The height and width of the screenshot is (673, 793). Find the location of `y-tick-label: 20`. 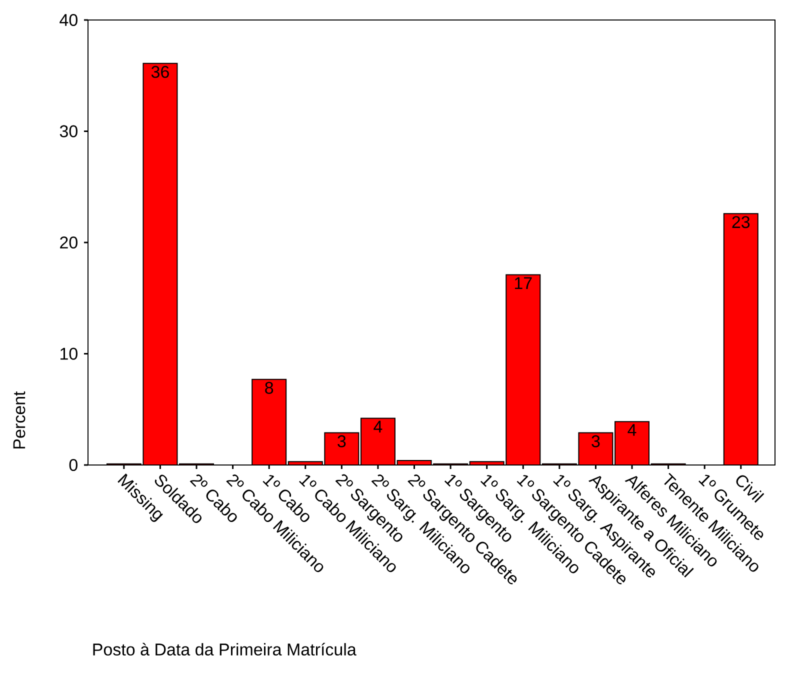

y-tick-label: 20 is located at coordinates (69, 242).